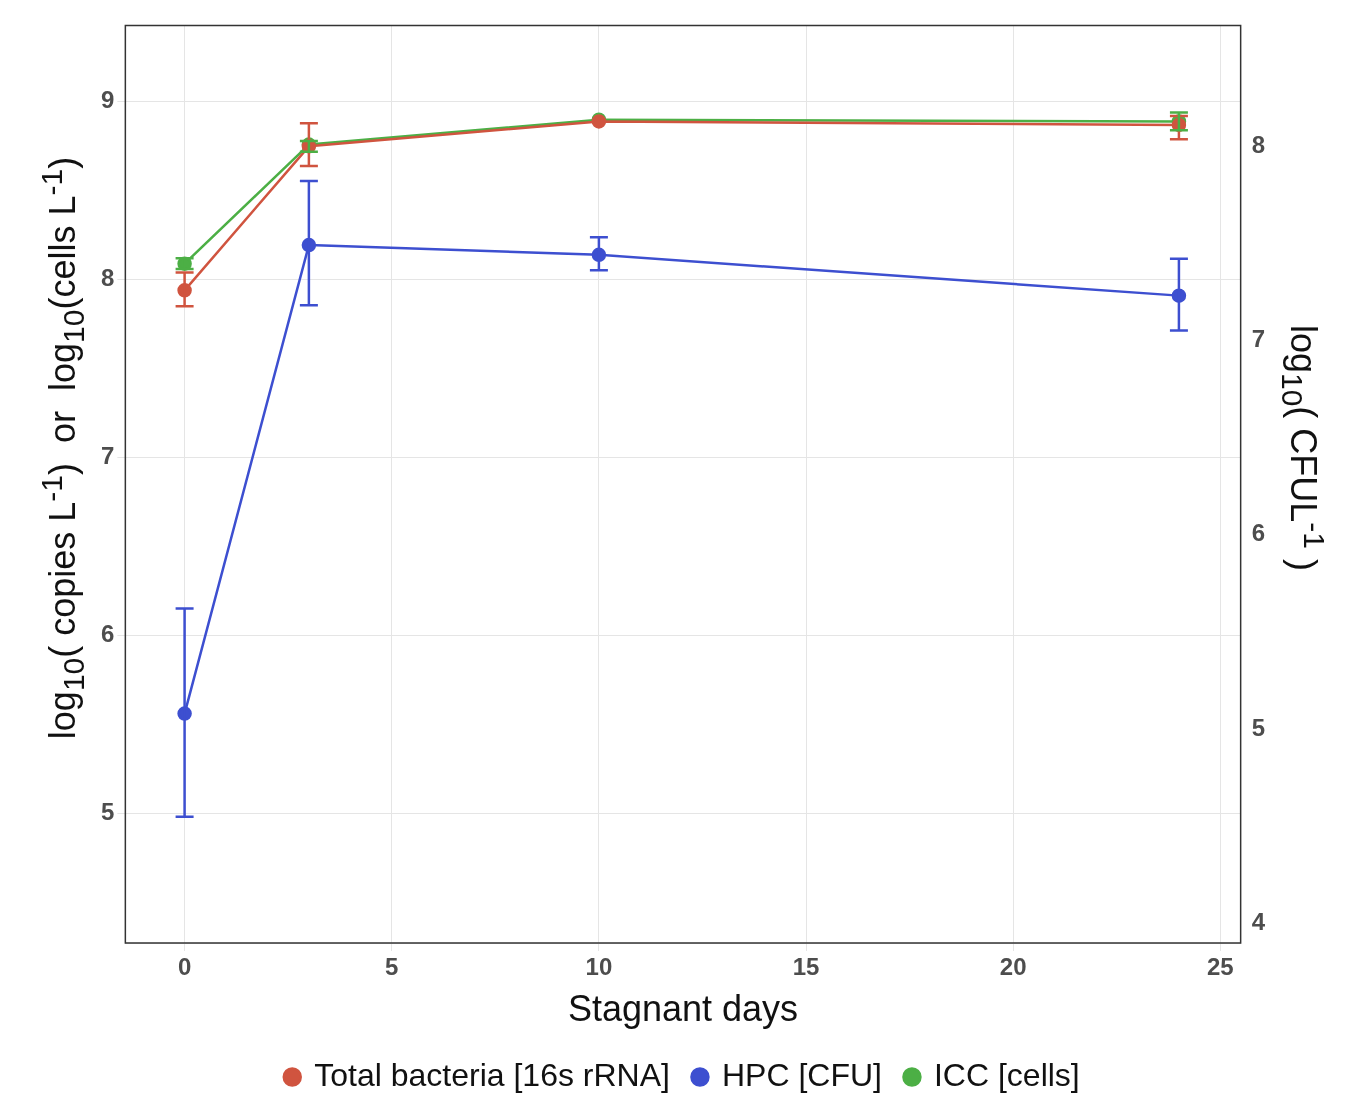  Describe the element at coordinates (599, 967) in the screenshot. I see `x-tick-label: 10` at that location.